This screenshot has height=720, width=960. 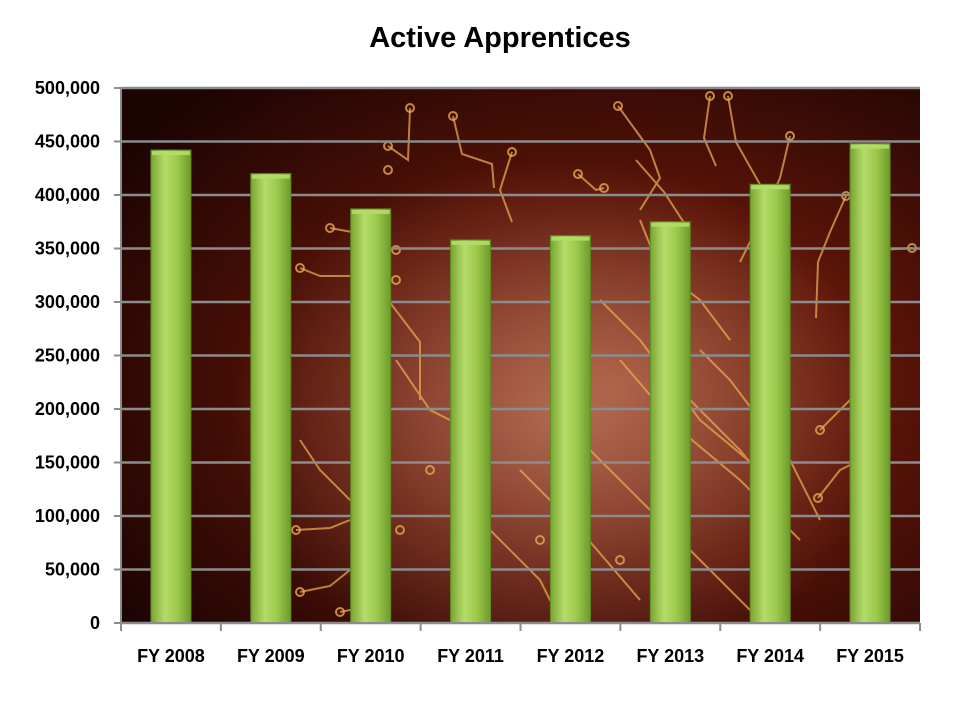 What do you see at coordinates (67, 249) in the screenshot?
I see `y-tick-label: 350,000` at bounding box center [67, 249].